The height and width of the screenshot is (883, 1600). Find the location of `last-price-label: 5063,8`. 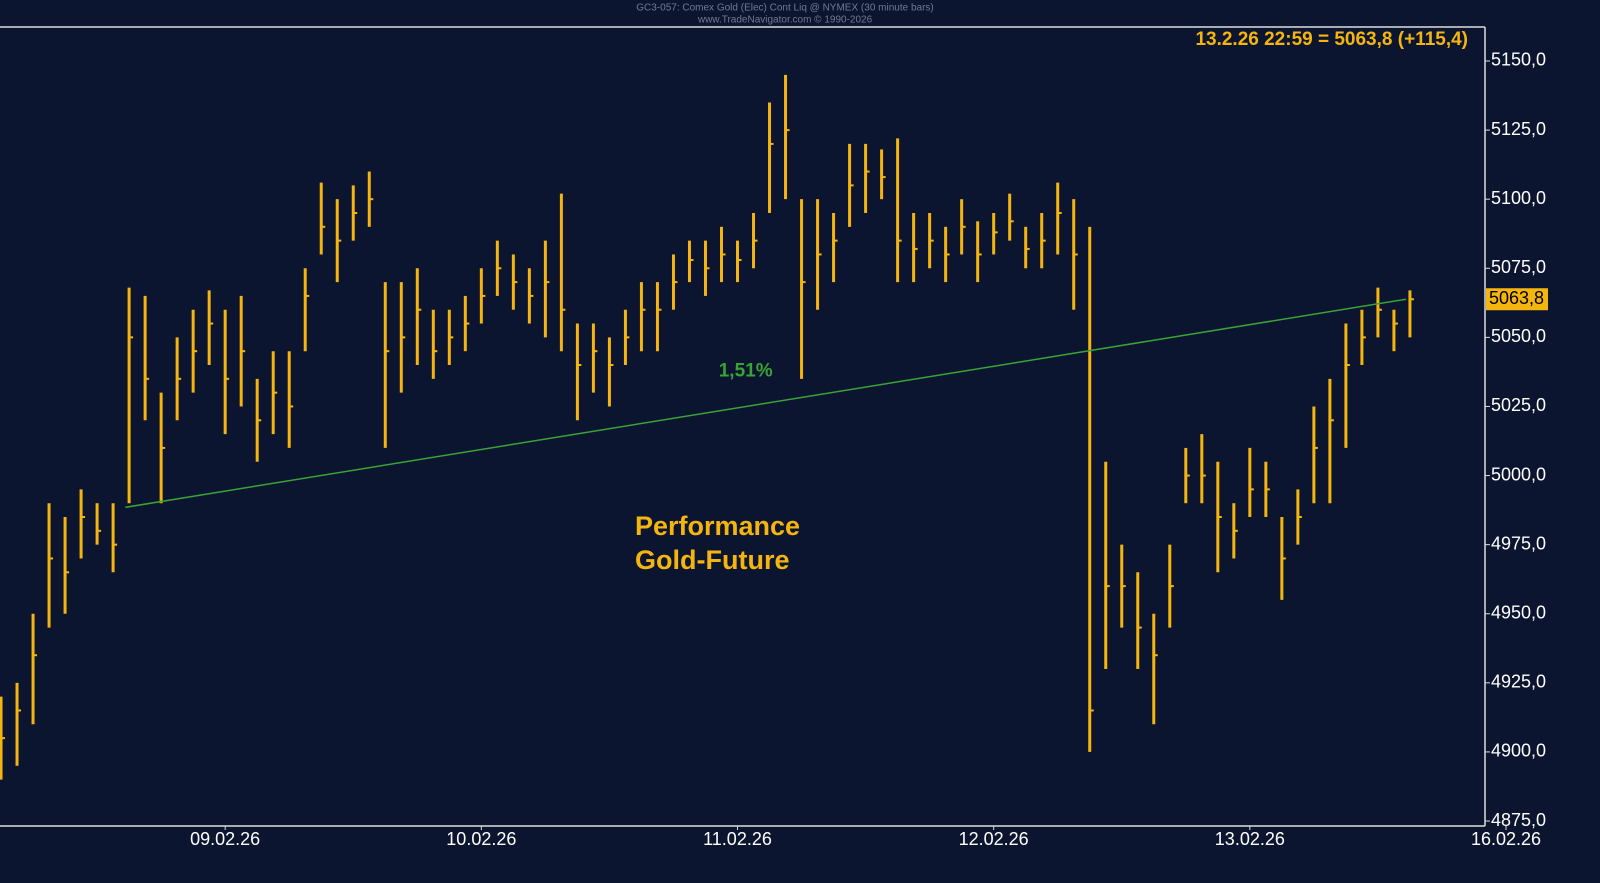

last-price-label: 5063,8 is located at coordinates (1516, 298).